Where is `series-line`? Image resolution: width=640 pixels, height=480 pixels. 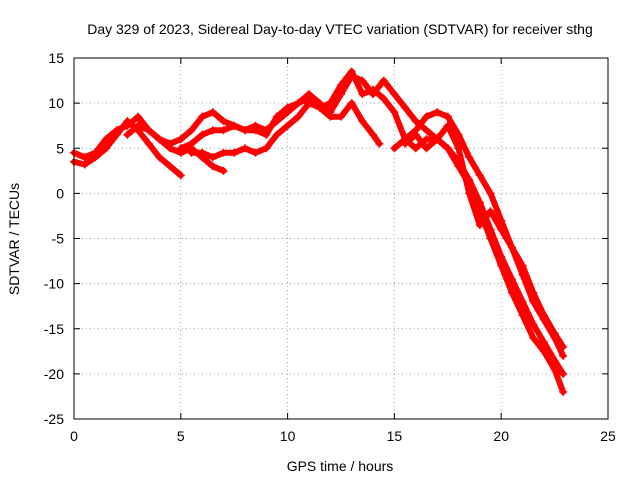 series-line is located at coordinates (484, 236).